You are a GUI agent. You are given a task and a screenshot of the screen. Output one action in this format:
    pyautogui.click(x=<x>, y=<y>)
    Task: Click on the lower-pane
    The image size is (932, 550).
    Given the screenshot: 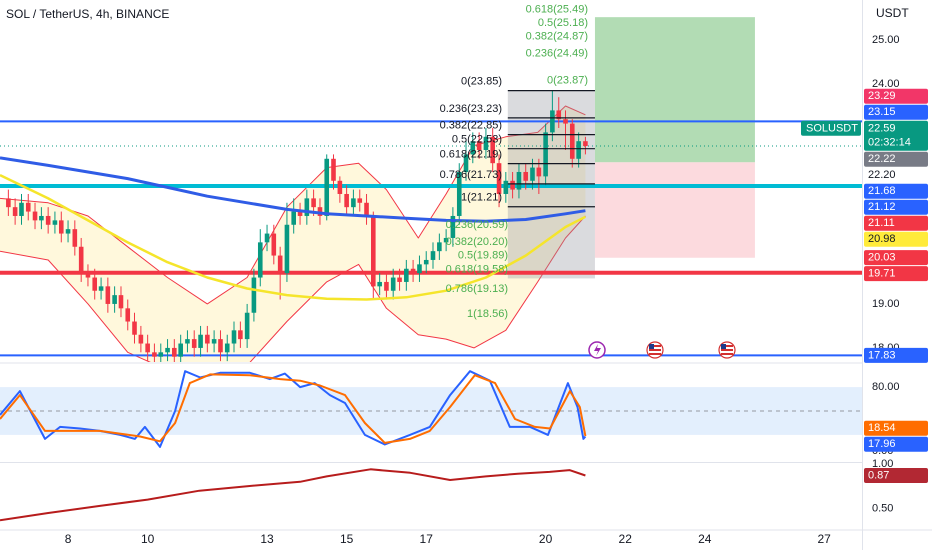 What is the action you would take?
    pyautogui.click(x=293, y=495)
    